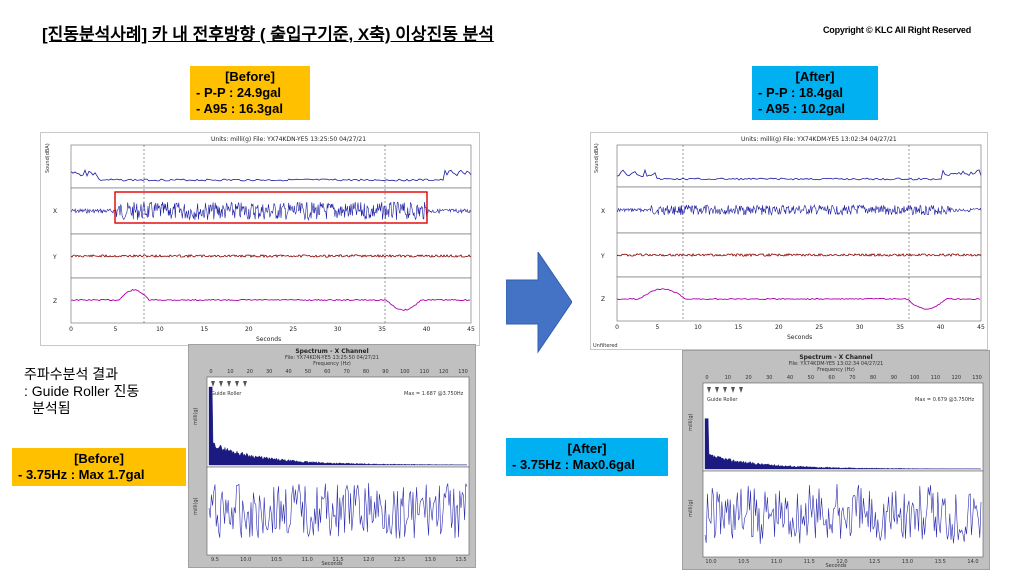  I want to click on callout-head: [After], so click(815, 76).